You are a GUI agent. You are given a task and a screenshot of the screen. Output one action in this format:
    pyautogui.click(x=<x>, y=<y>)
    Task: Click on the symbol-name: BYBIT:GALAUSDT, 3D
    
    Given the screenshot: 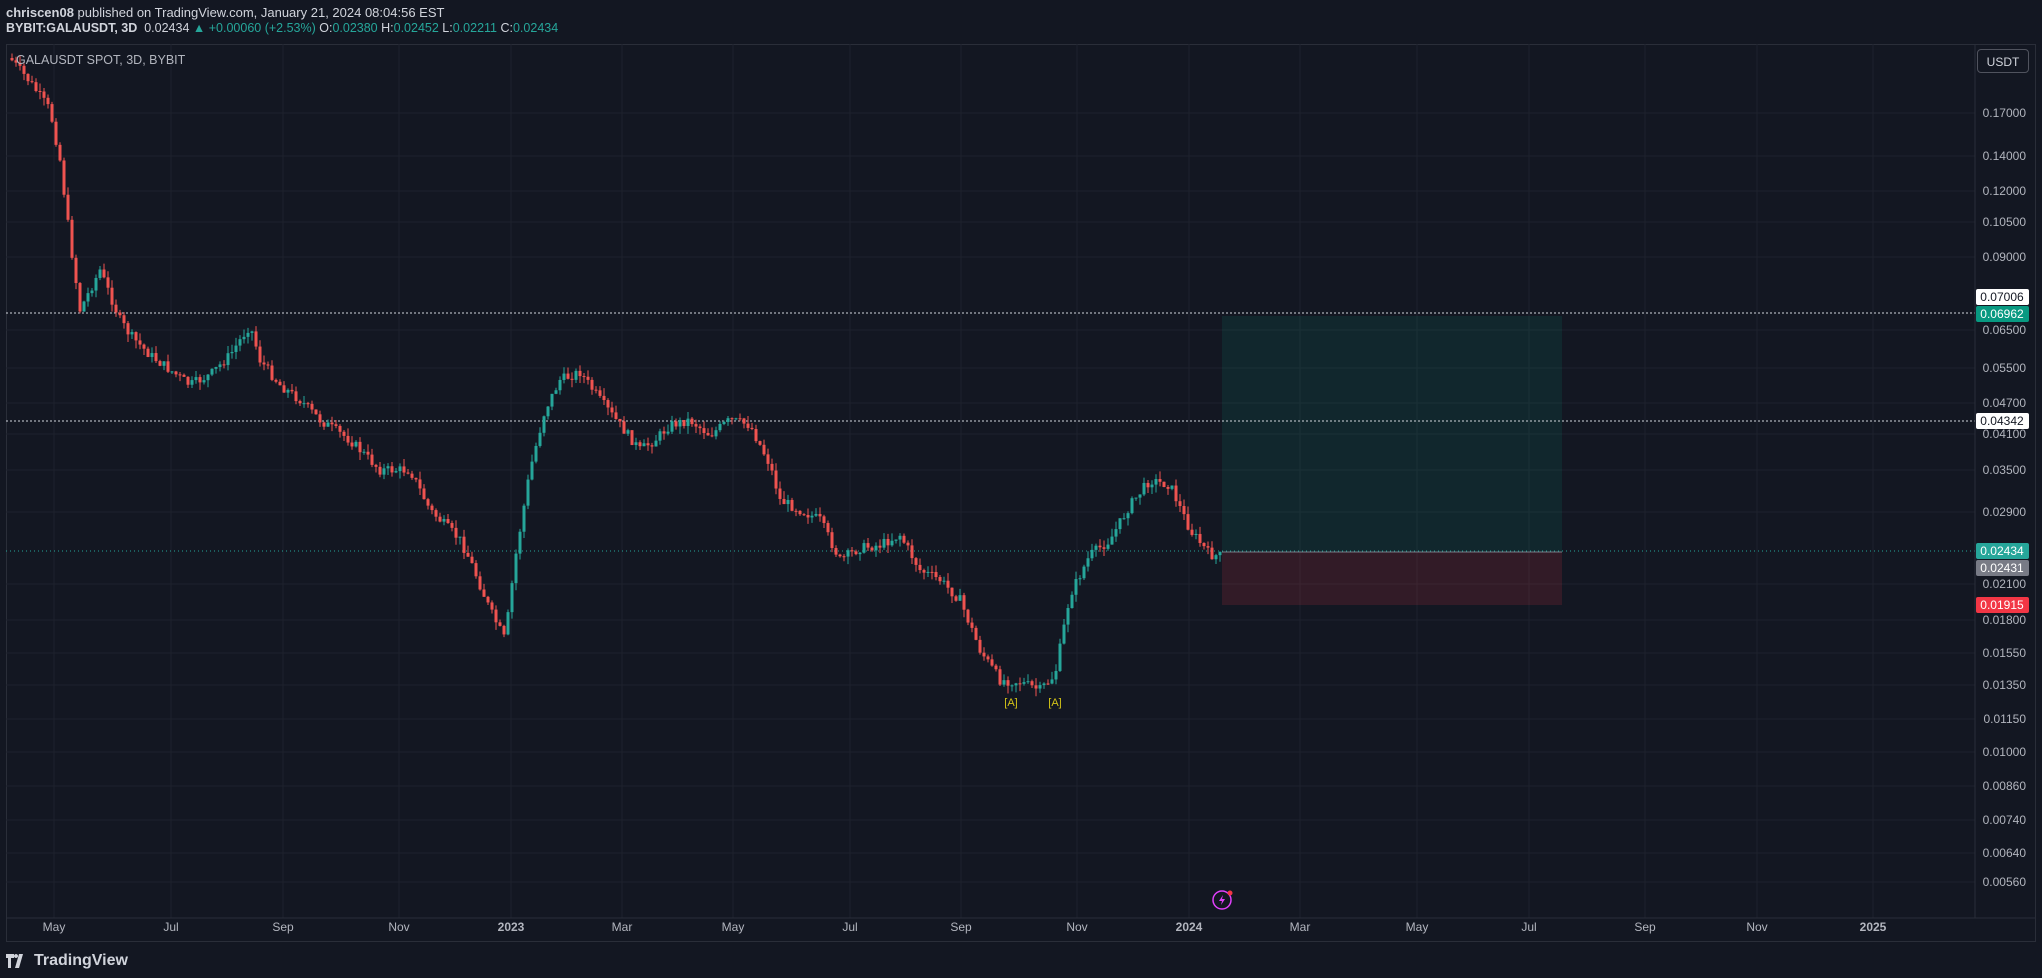 What is the action you would take?
    pyautogui.click(x=72, y=28)
    